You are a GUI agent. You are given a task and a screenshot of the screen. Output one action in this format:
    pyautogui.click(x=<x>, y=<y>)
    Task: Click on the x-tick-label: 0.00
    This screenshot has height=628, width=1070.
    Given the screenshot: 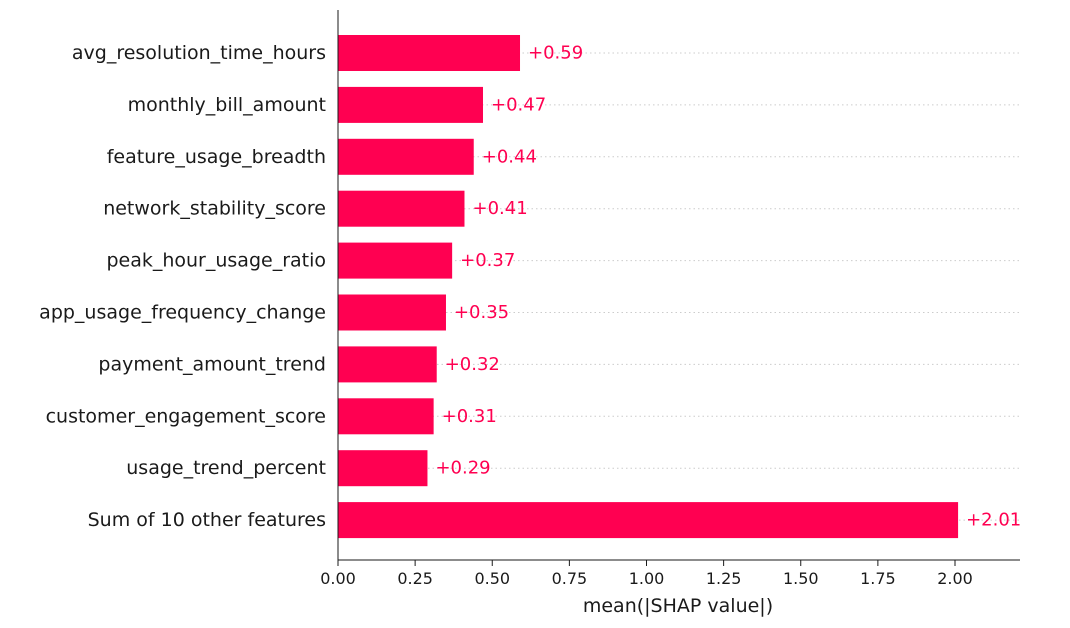 What is the action you would take?
    pyautogui.click(x=338, y=578)
    